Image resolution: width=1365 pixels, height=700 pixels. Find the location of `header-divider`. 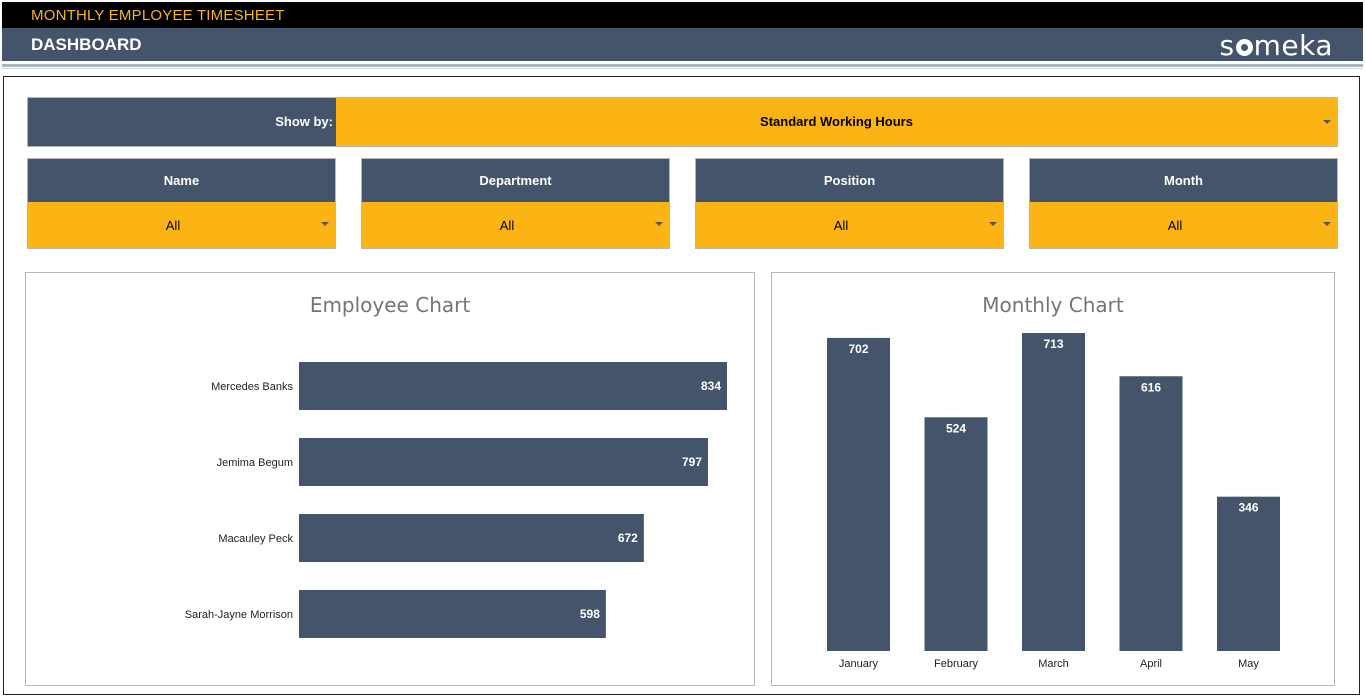

header-divider is located at coordinates (682, 65).